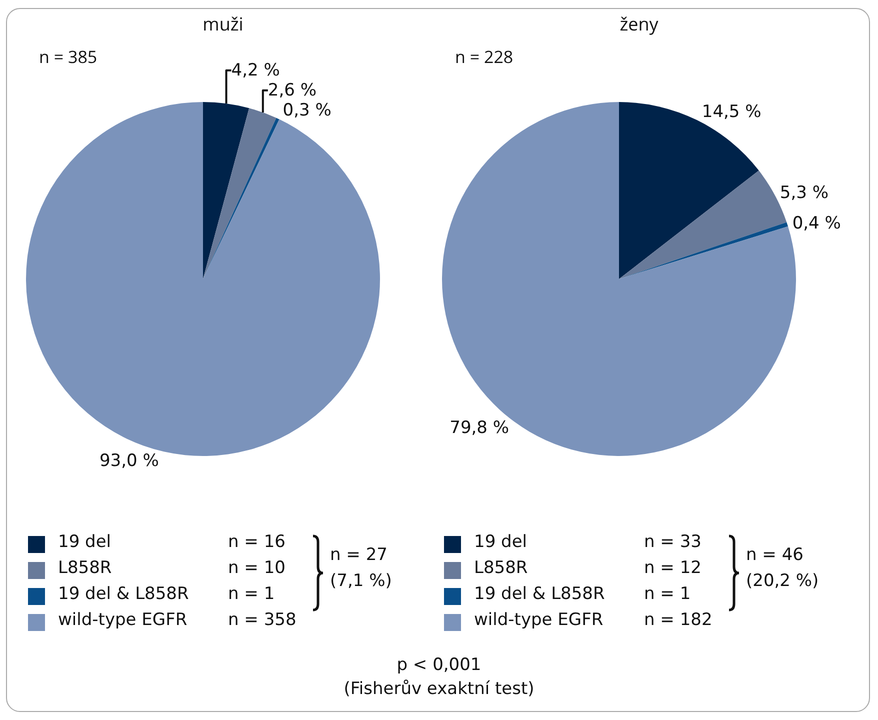 The image size is (878, 720). What do you see at coordinates (129, 461) in the screenshot?
I see `data-label: 93,0 %` at bounding box center [129, 461].